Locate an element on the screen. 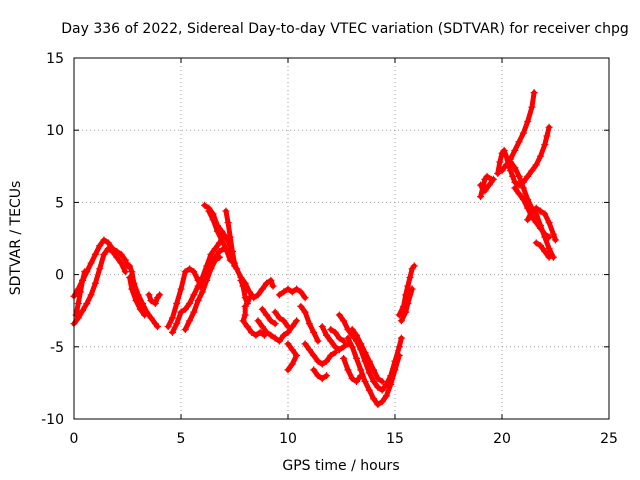 The height and width of the screenshot is (480, 640). x-axis-label: GPS time / hours is located at coordinates (340, 466).